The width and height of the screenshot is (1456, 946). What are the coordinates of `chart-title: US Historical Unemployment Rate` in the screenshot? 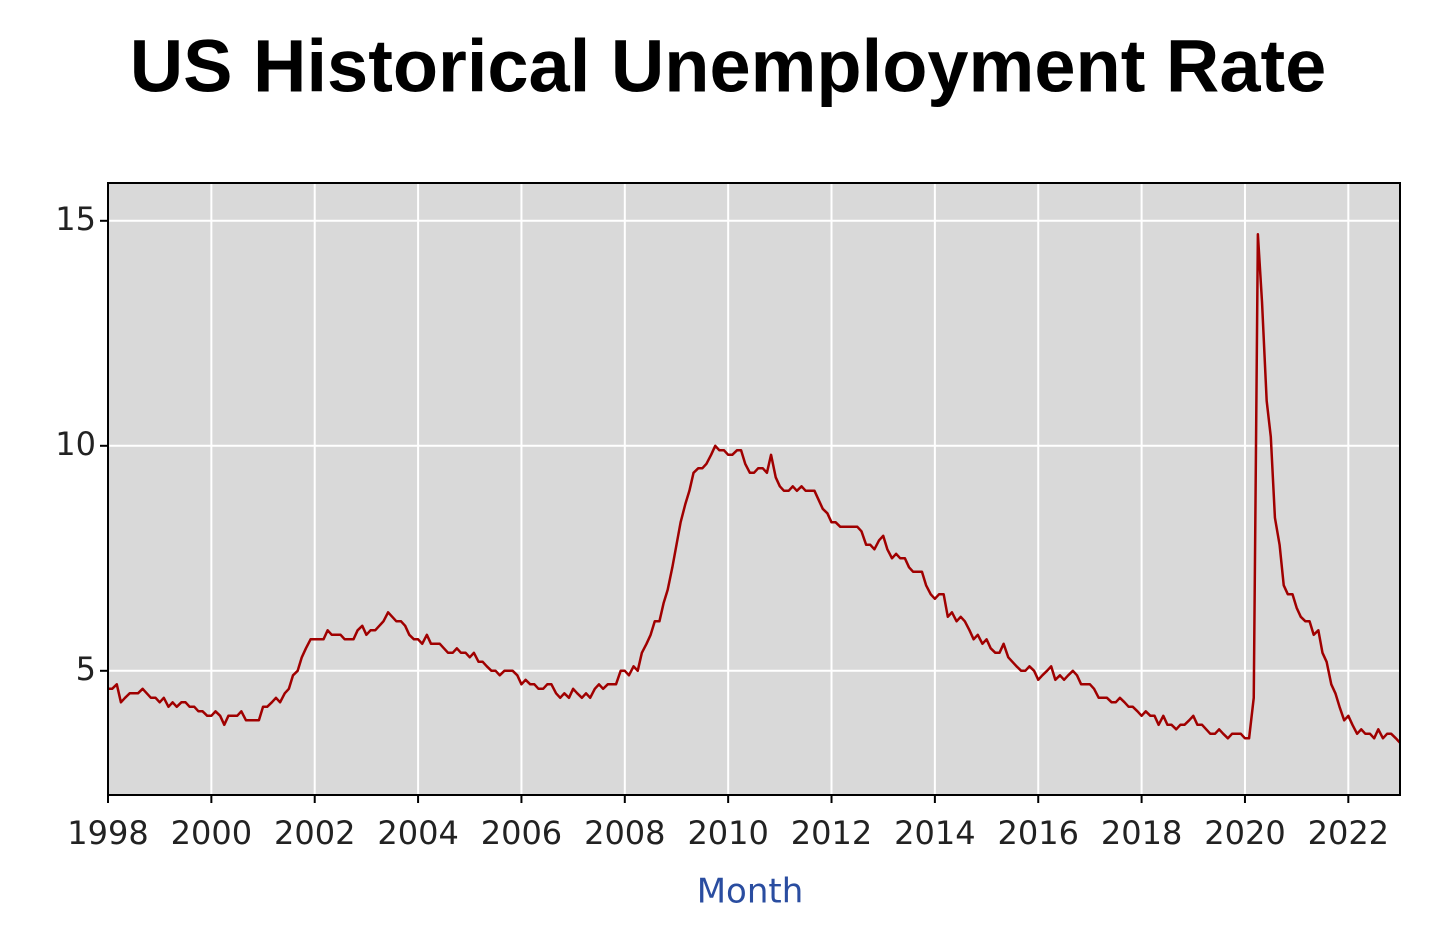 It's located at (728, 66).